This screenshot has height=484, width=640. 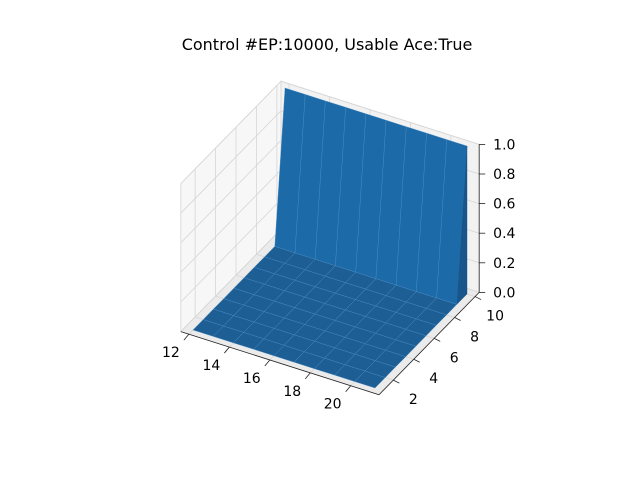 I want to click on z-tick-label-1: 0.2, so click(x=504, y=264).